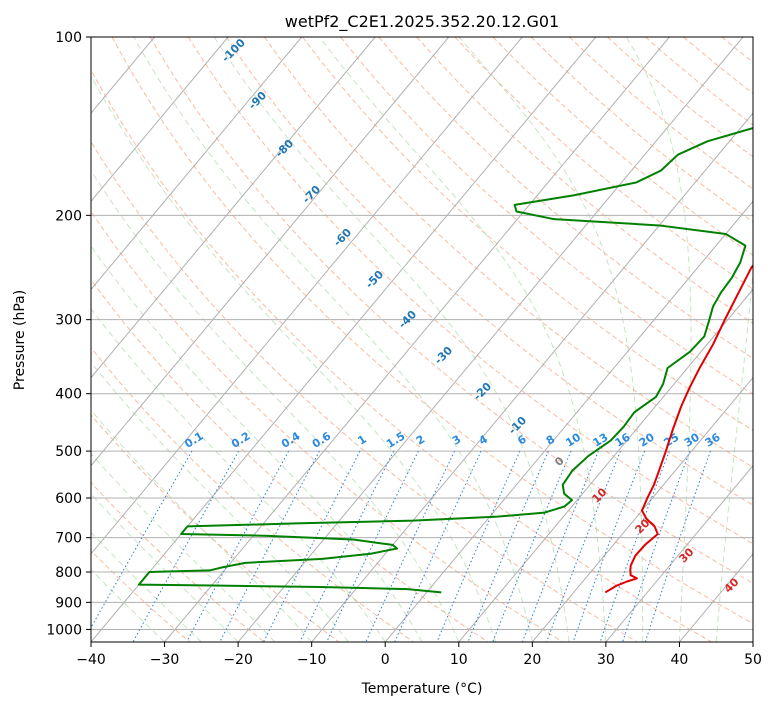  I want to click on x-tick-label: 30, so click(606, 660).